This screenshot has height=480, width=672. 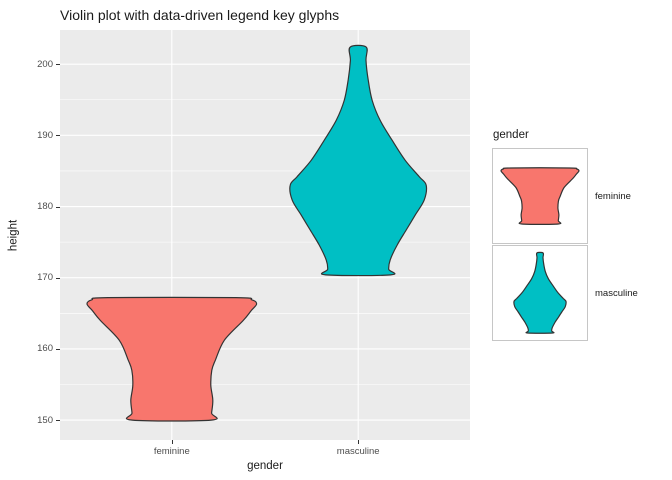 I want to click on legend-key-feminine, so click(x=540, y=196).